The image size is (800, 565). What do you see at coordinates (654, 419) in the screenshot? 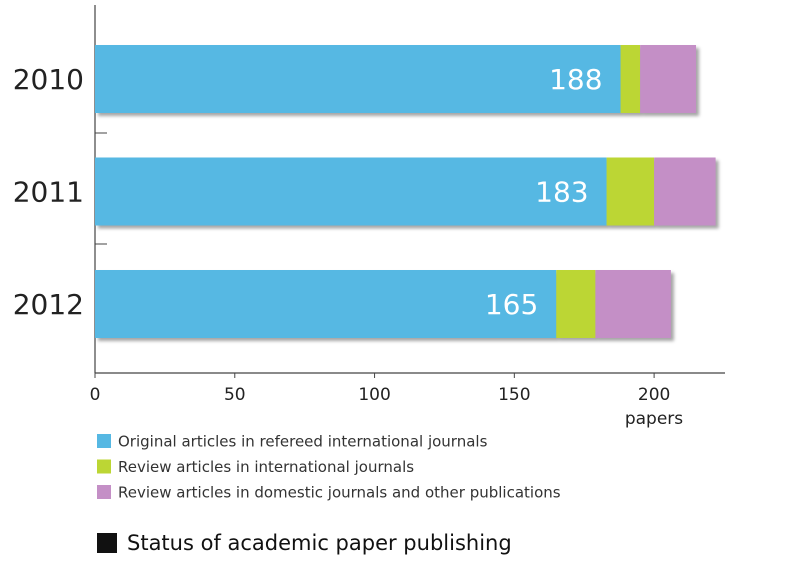
I see `x-axis-label: papers` at bounding box center [654, 419].